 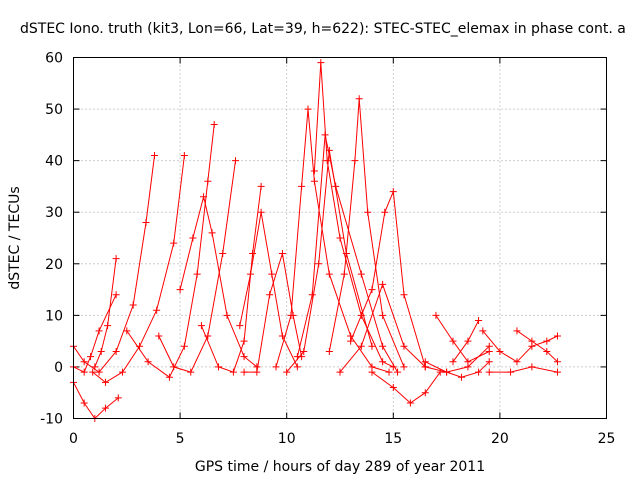 I want to click on y-tick-label: 30, so click(x=54, y=213).